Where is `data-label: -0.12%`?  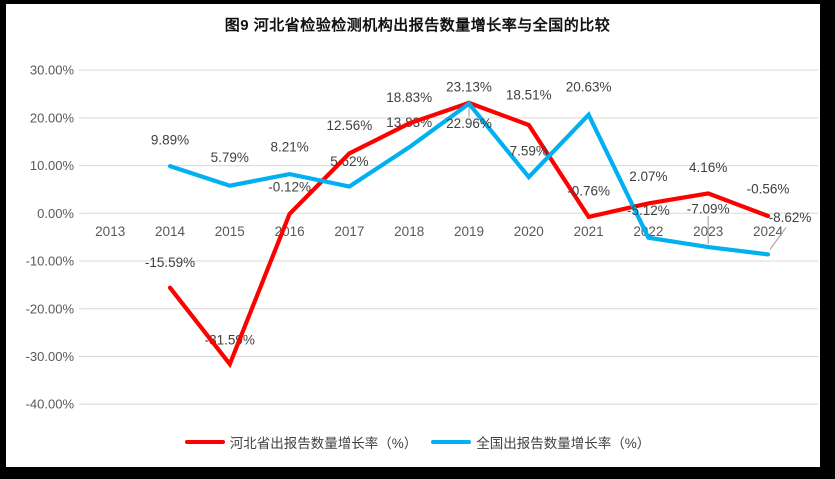
data-label: -0.12% is located at coordinates (289, 186).